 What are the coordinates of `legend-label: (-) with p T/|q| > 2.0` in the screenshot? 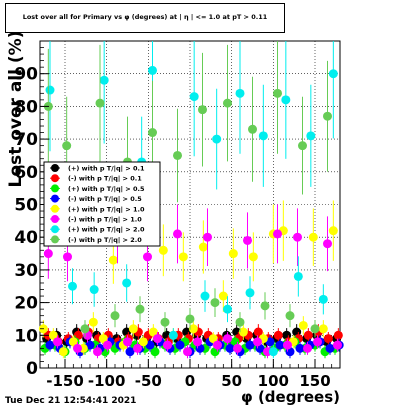 It's located at (105, 240).